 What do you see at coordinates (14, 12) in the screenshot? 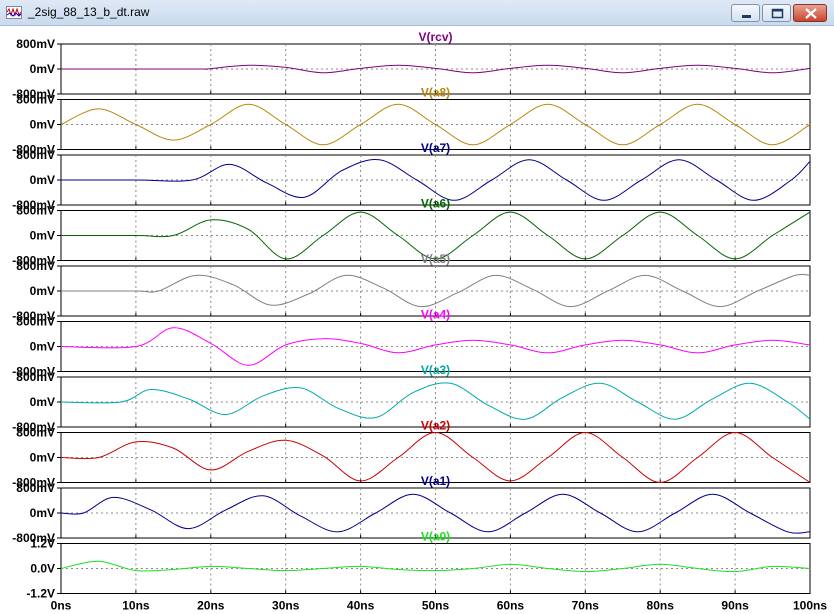
I see `waveform-icon` at bounding box center [14, 12].